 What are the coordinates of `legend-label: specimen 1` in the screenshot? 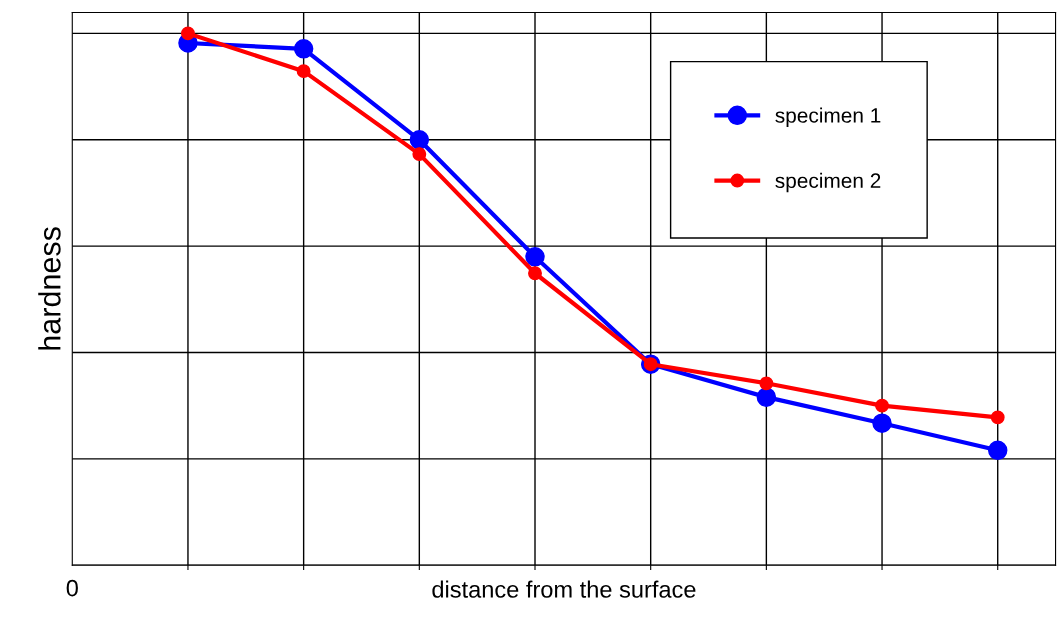 It's located at (828, 117).